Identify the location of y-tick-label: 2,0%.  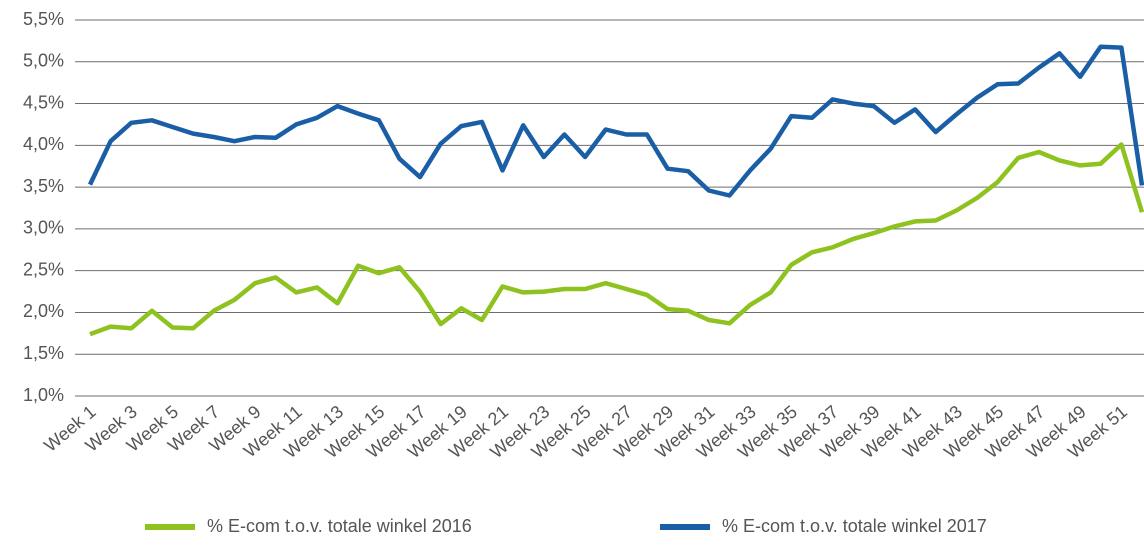
(43, 311).